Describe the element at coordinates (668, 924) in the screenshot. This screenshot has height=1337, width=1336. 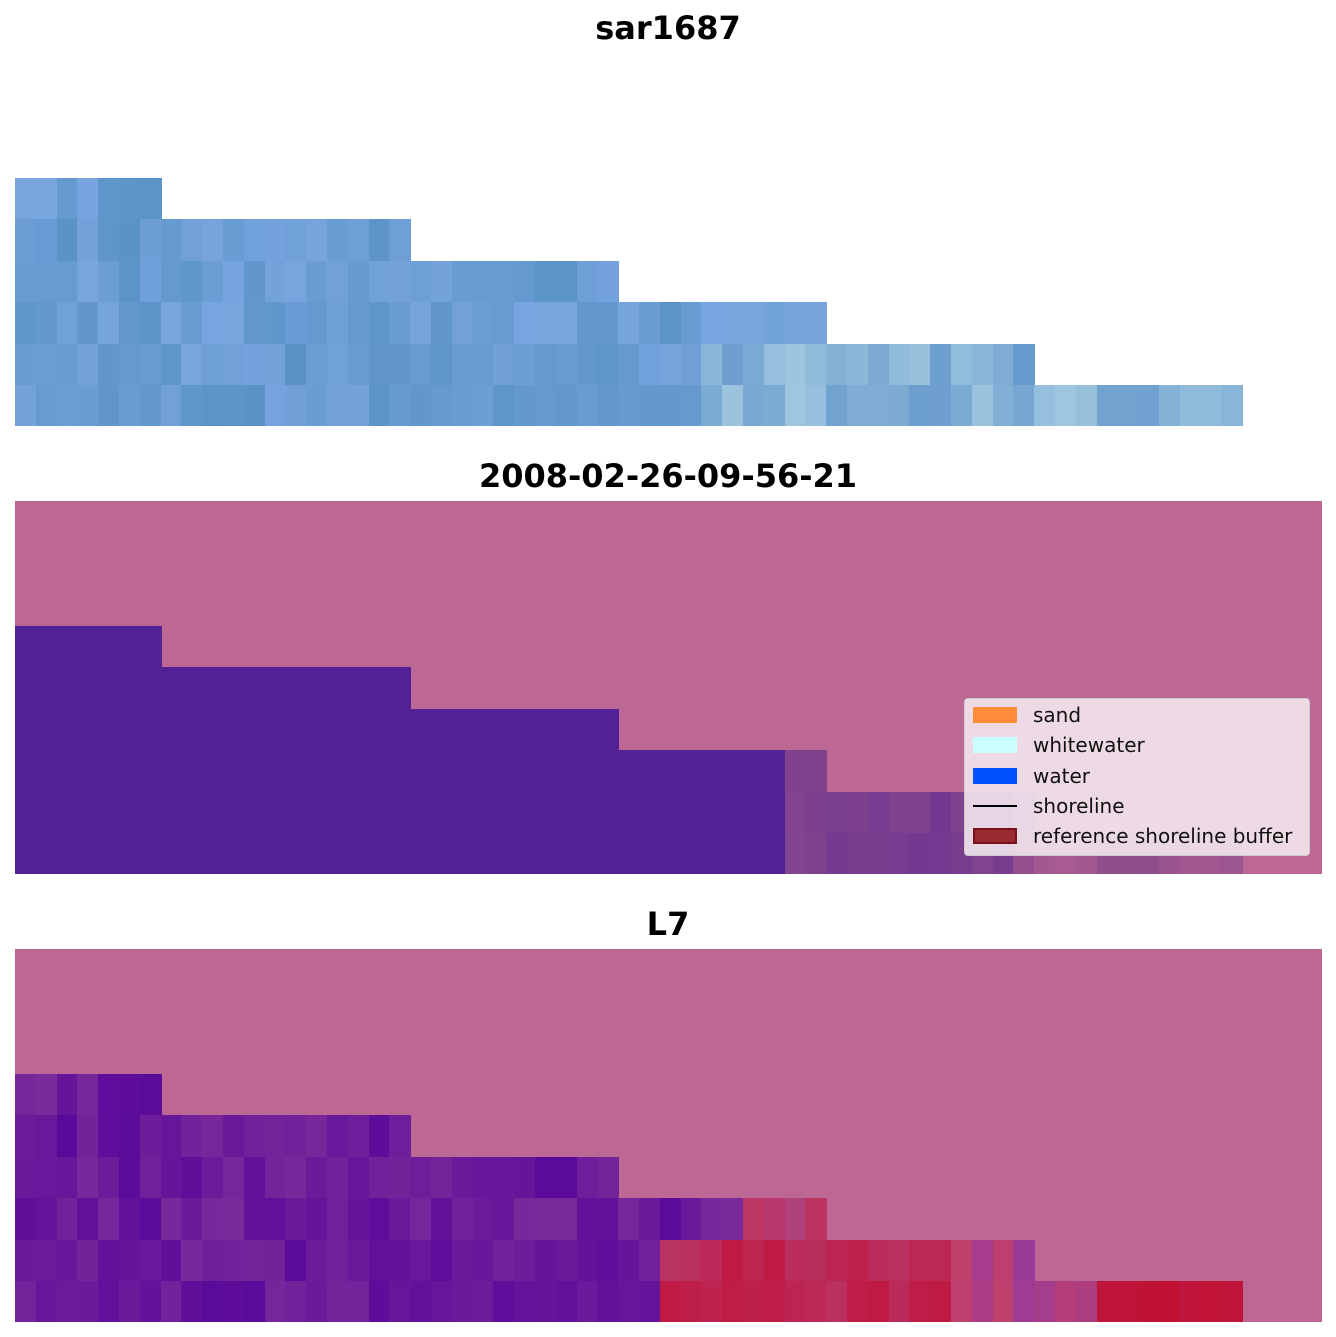
I see `panel-title-satellite: L7` at that location.